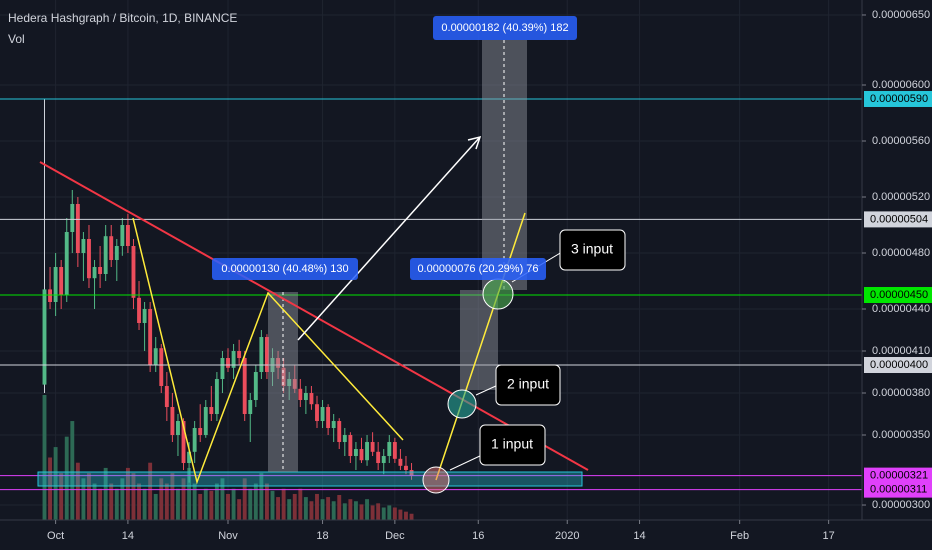  Describe the element at coordinates (322, 536) in the screenshot. I see `x-tick-label: 18` at that location.